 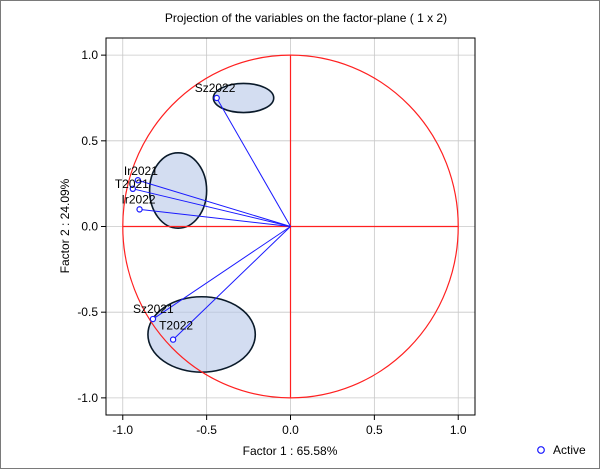 I want to click on y-tick-label: -1.0, so click(x=87, y=398).